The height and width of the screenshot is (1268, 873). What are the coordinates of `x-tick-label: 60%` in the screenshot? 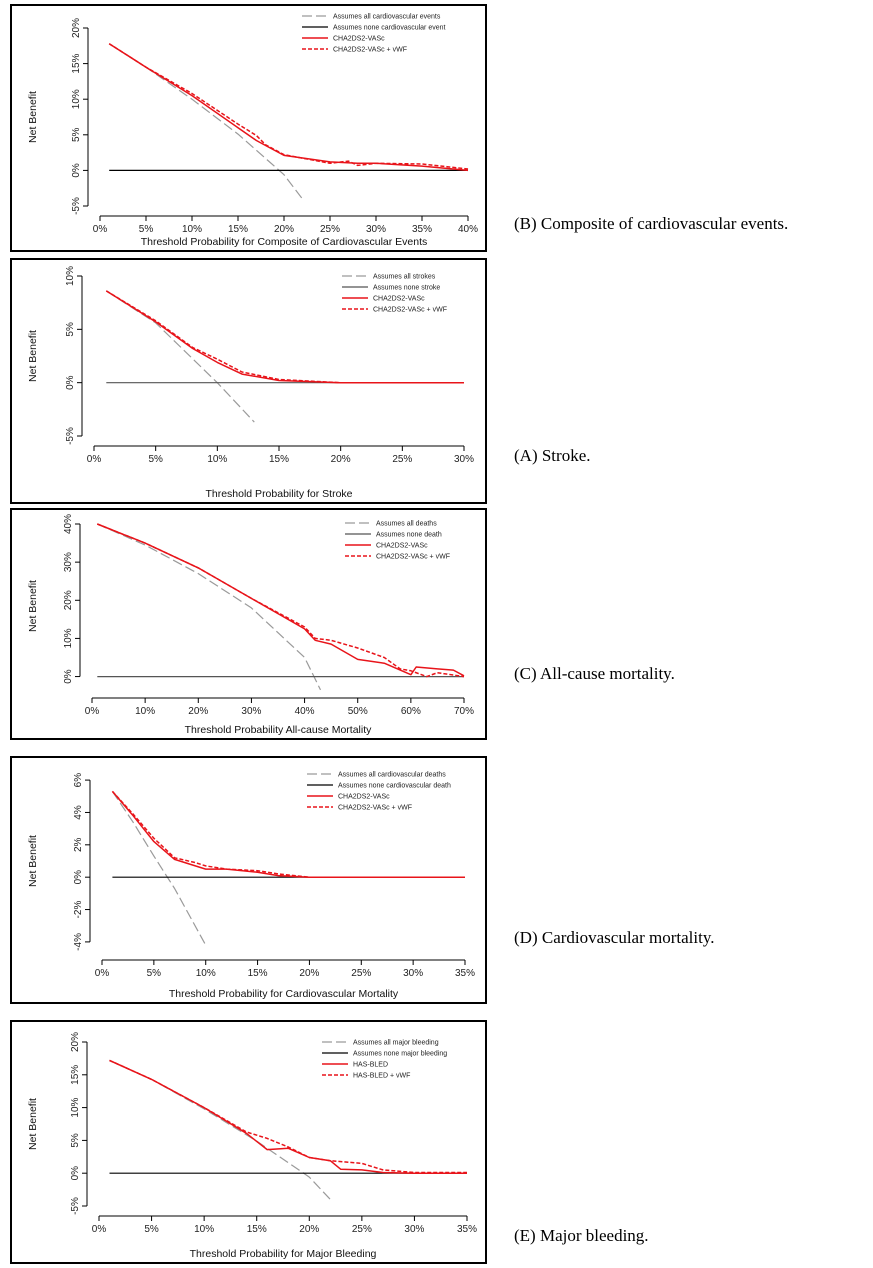 It's located at (411, 711).